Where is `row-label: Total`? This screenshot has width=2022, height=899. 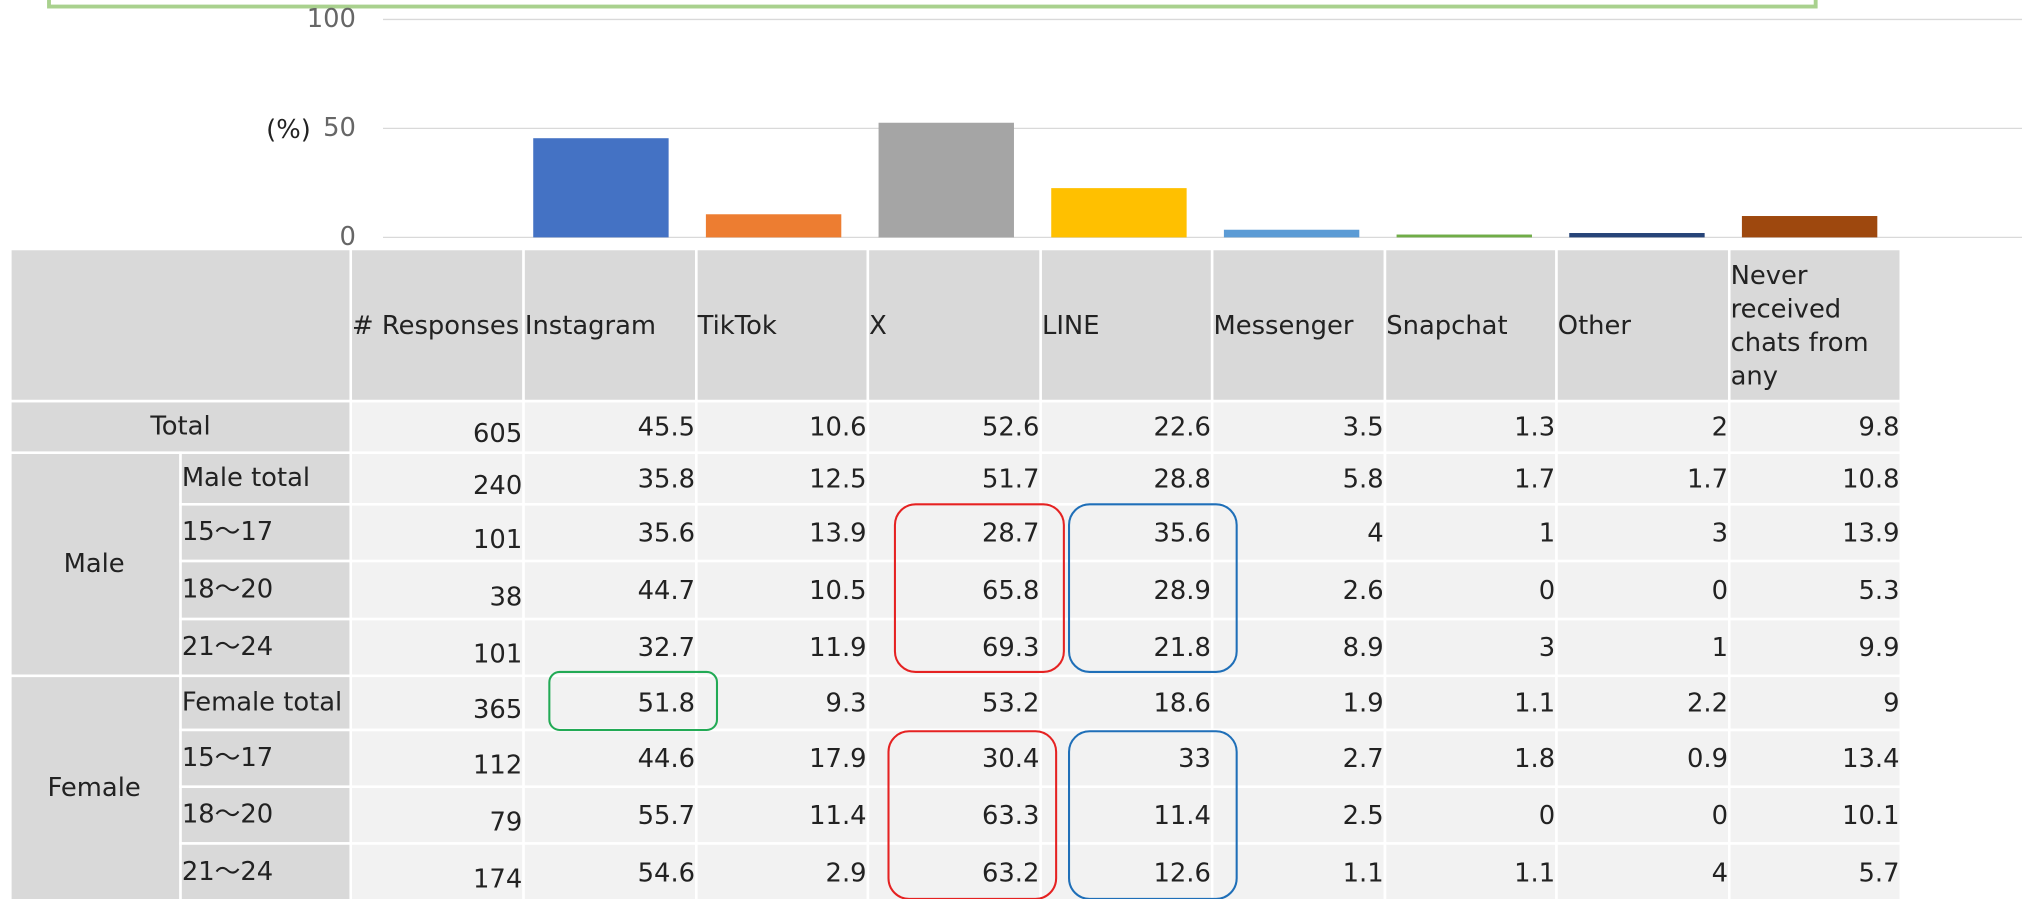 row-label: Total is located at coordinates (179, 426).